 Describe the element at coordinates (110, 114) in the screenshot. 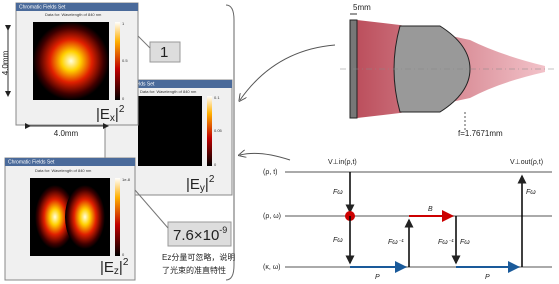

I see `label-ex: |Ex|2` at that location.